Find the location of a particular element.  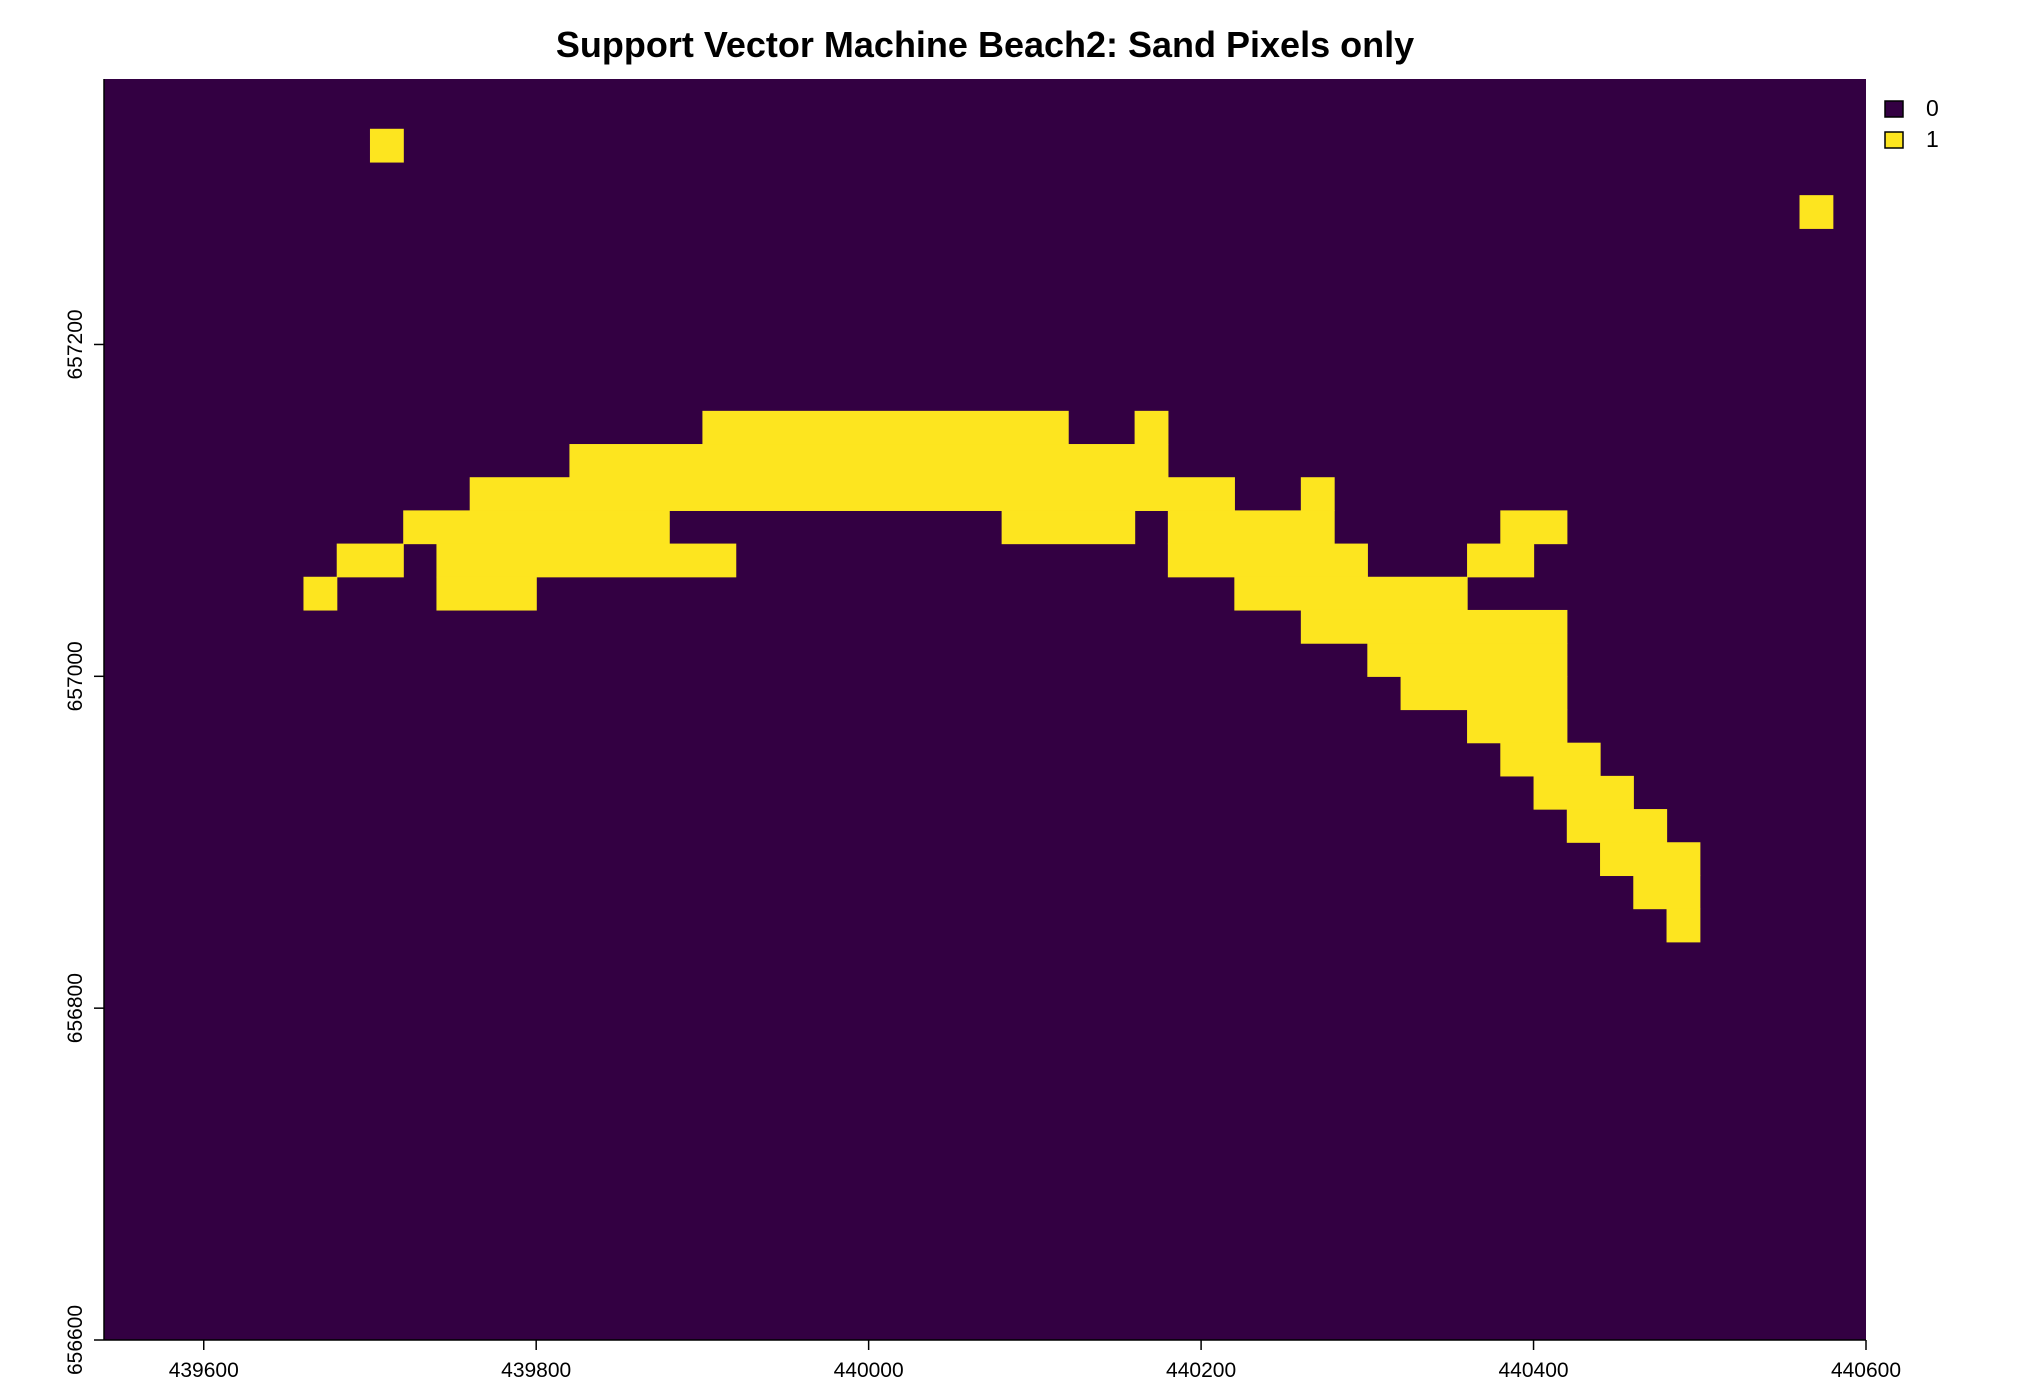

y-tick-label: 656800 is located at coordinates (75, 1008).